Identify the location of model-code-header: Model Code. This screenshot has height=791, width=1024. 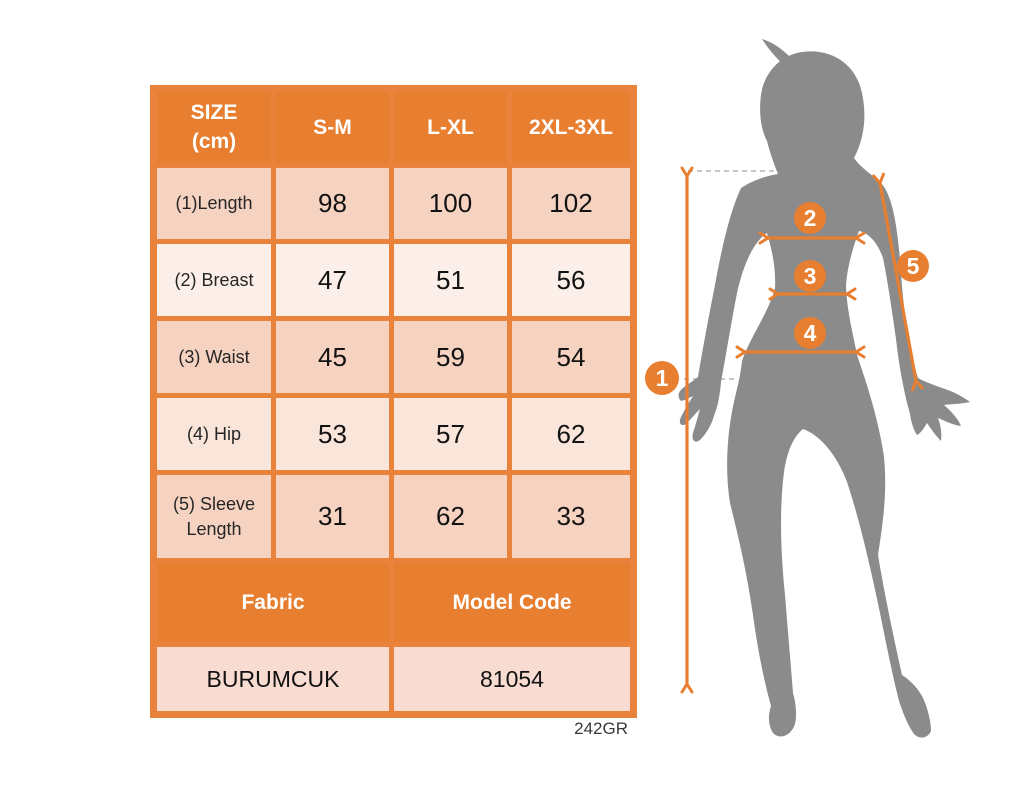
(512, 602).